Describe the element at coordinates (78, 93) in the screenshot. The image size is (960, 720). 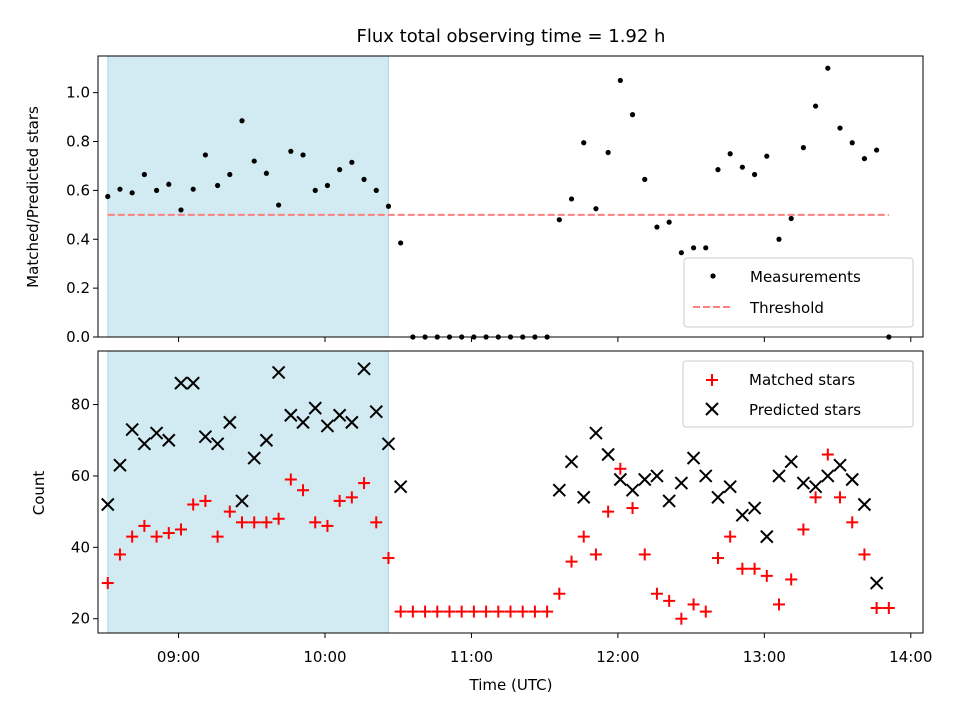
I see `top-y-tick-label: 1.0` at that location.